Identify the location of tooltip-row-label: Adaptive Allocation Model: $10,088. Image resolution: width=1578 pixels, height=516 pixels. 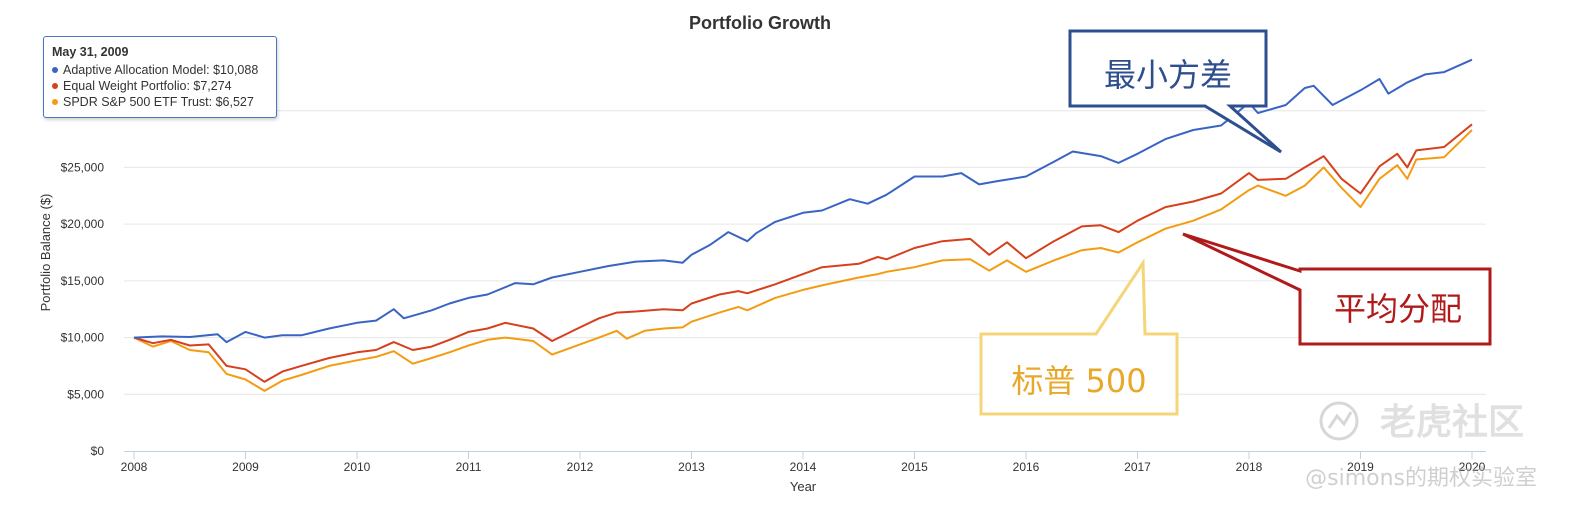
(161, 70).